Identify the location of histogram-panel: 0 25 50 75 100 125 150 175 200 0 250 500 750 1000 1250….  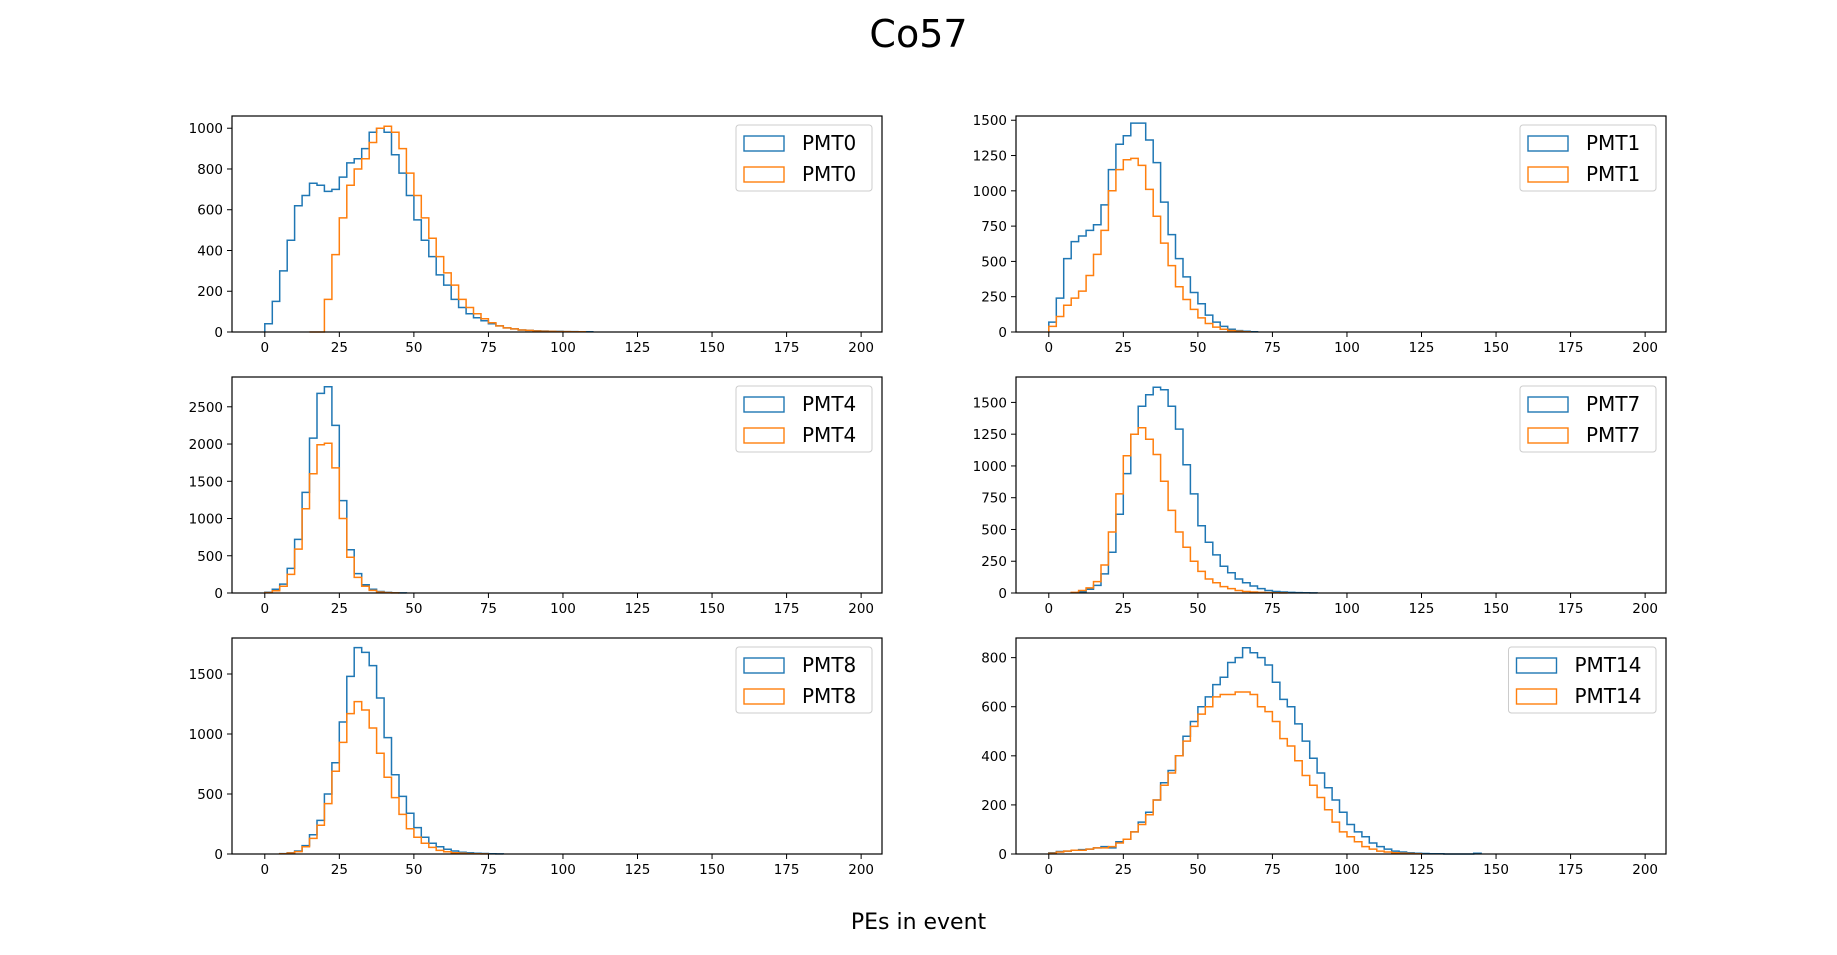
(1320, 496).